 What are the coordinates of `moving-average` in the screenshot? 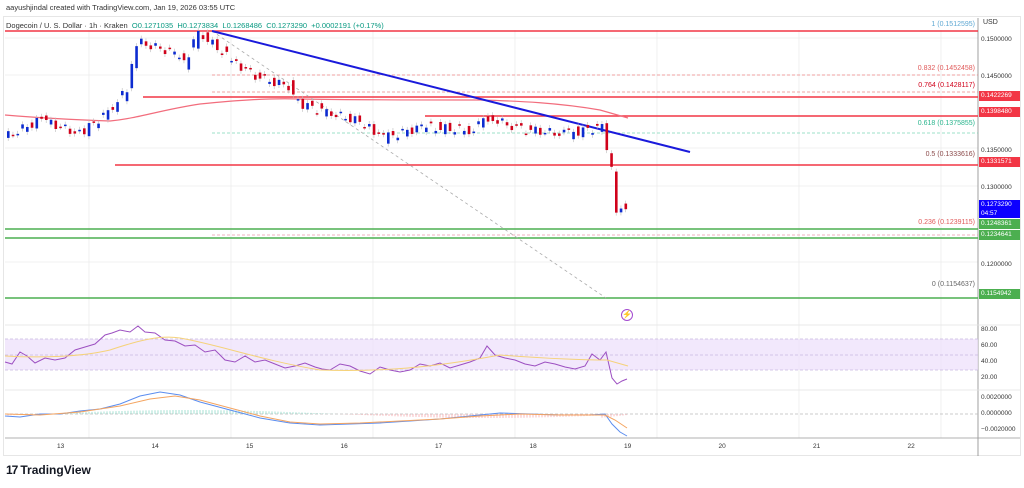 It's located at (316, 110).